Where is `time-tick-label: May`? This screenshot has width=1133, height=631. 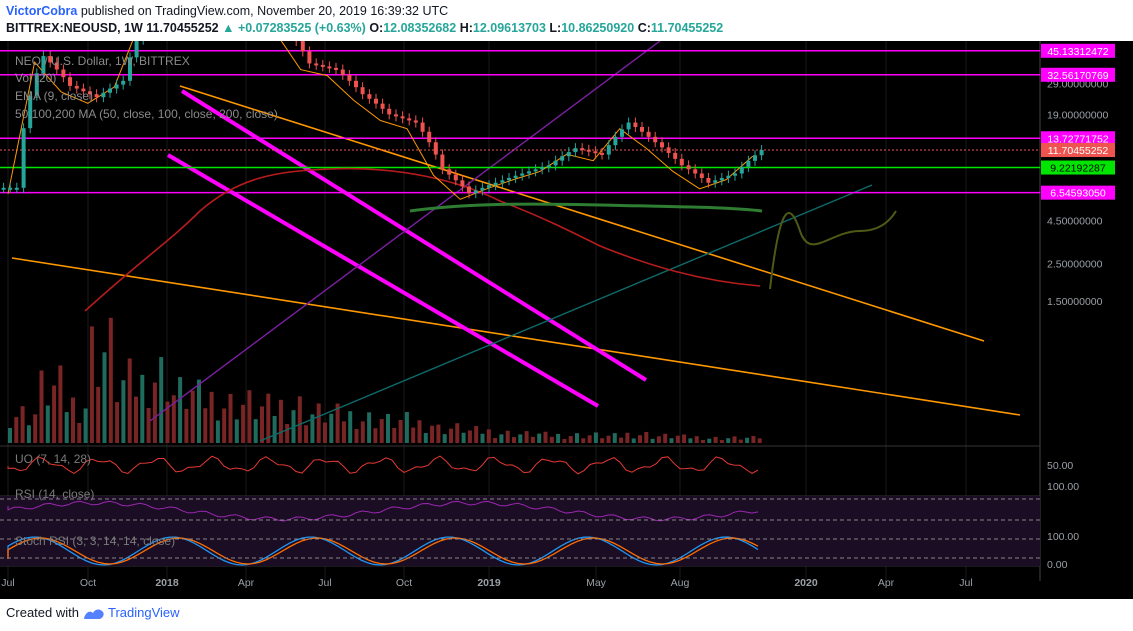
time-tick-label: May is located at coordinates (596, 583).